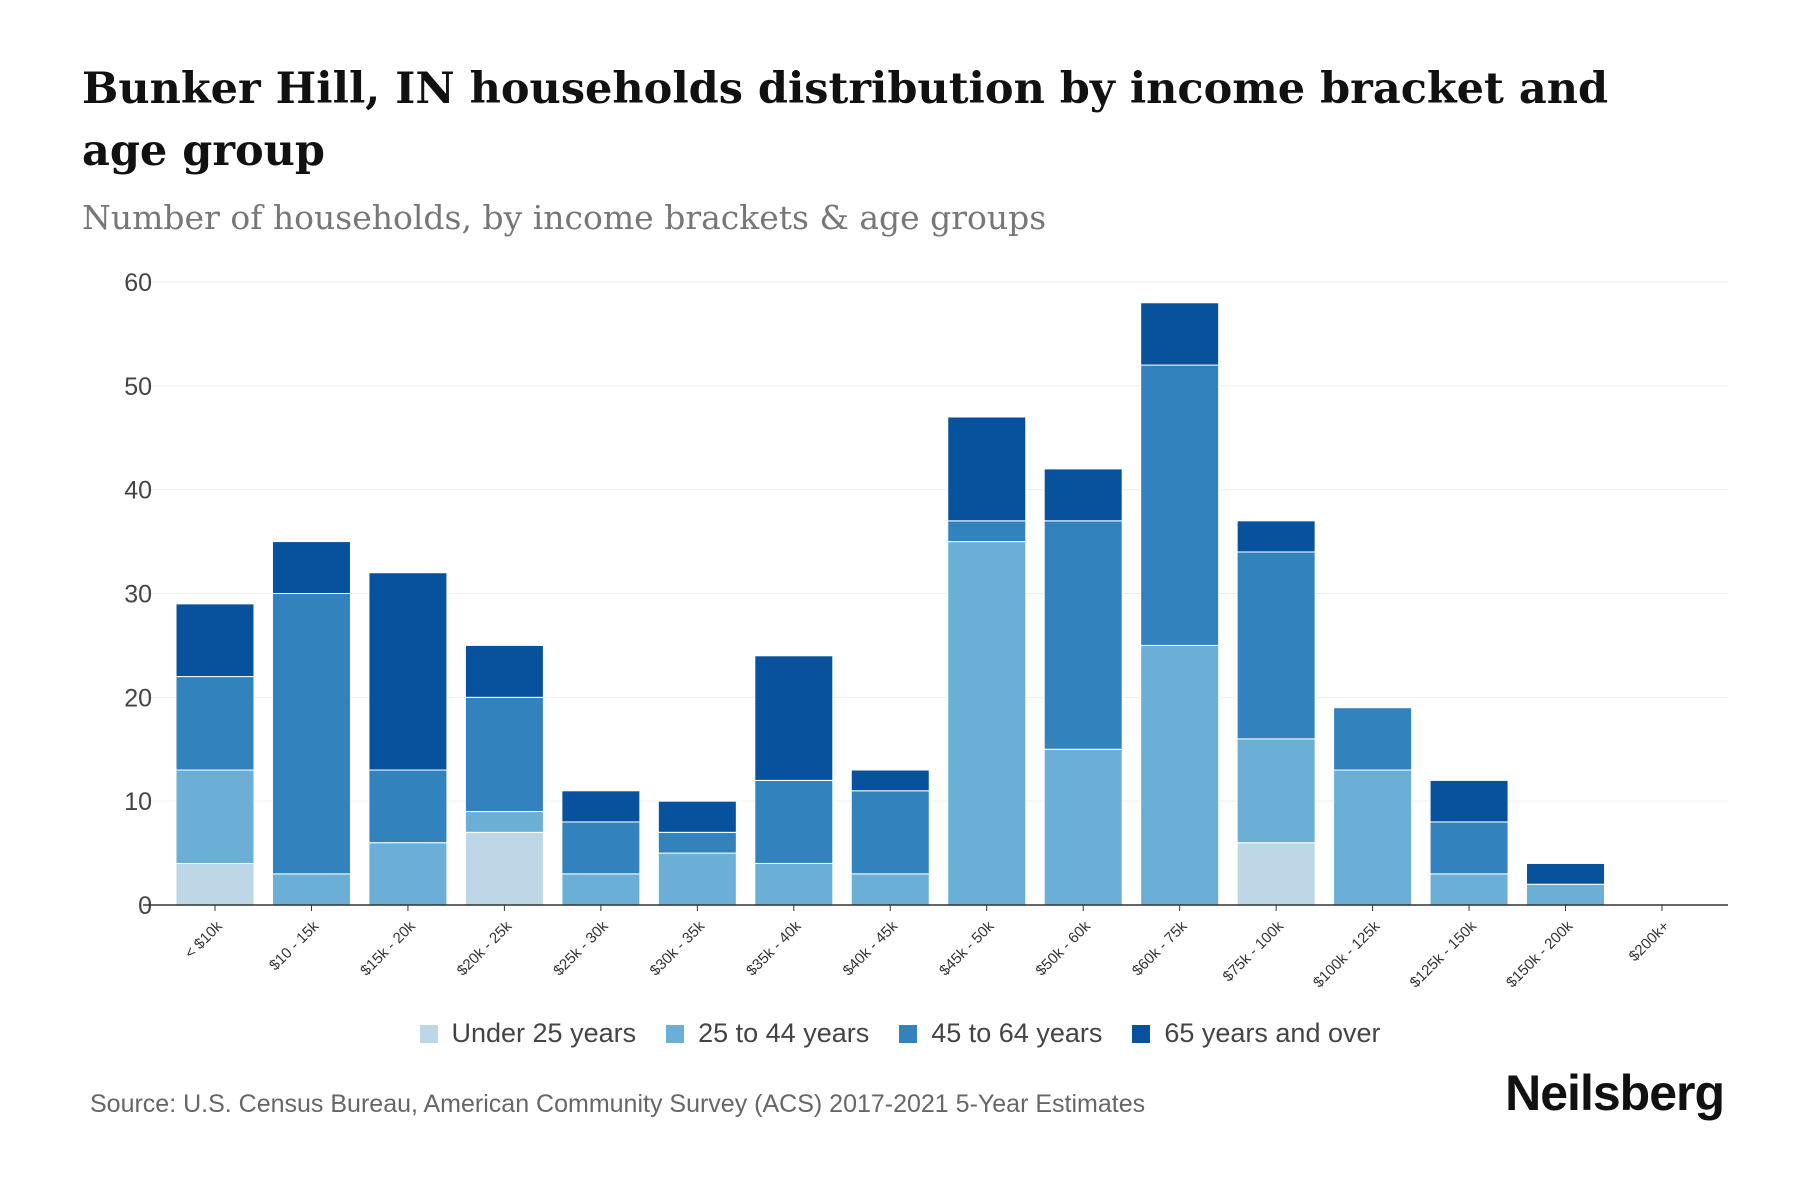  What do you see at coordinates (138, 491) in the screenshot?
I see `y-tick-label: 40` at bounding box center [138, 491].